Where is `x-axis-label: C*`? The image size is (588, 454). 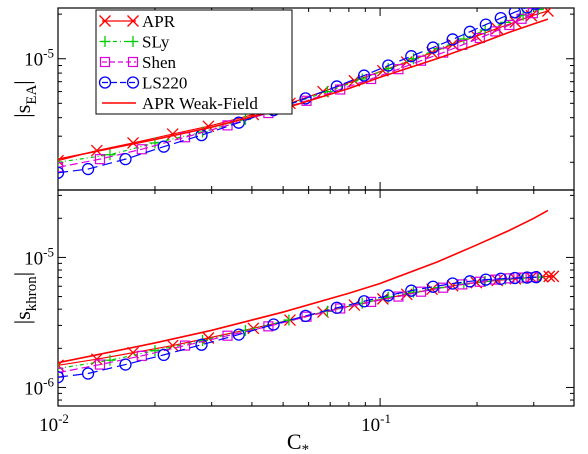 x-axis-label: C* is located at coordinates (298, 441).